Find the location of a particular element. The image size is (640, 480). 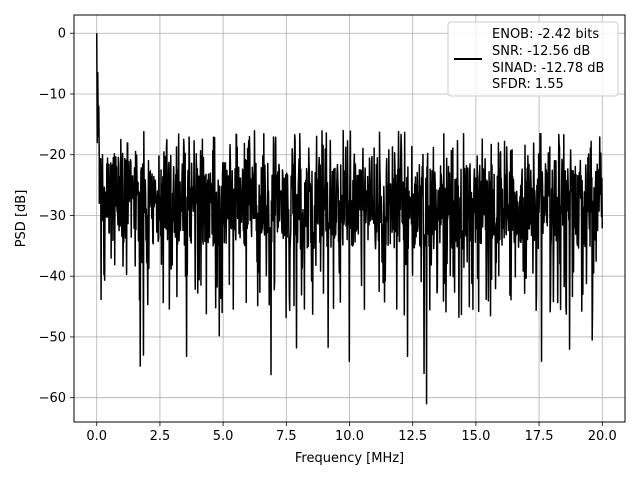

x-tick-label: 0.0 is located at coordinates (96, 436).